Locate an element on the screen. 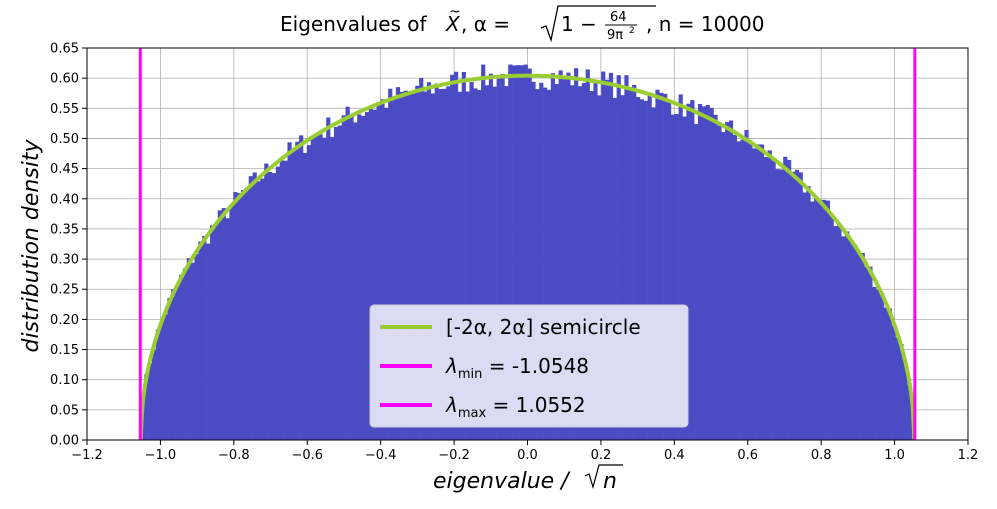 The image size is (997, 509). y-tick-label: 0.00 is located at coordinates (64, 441).